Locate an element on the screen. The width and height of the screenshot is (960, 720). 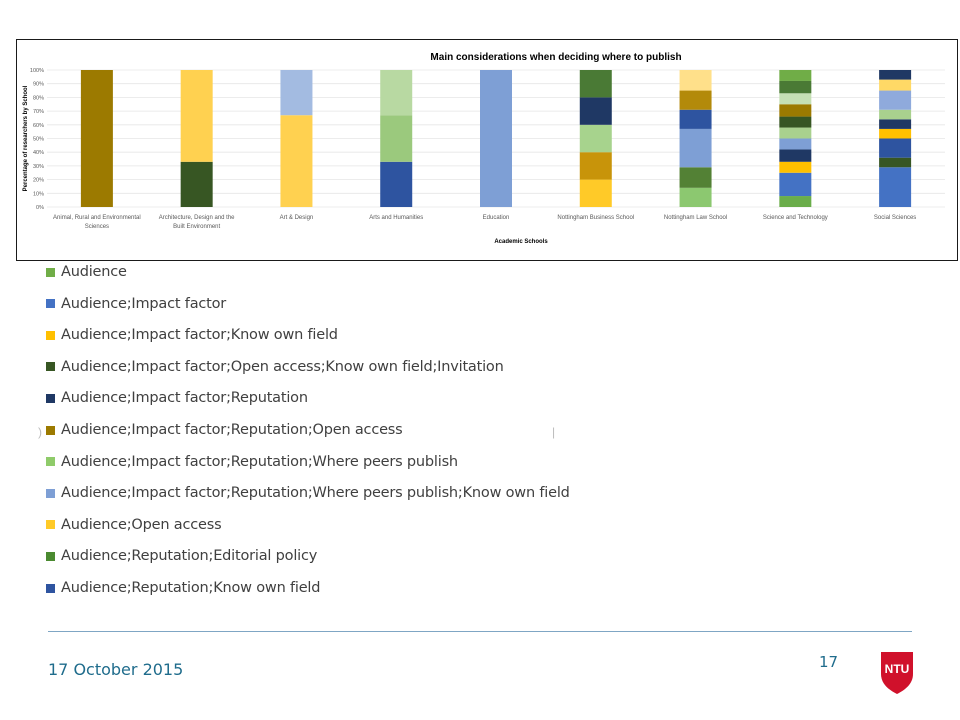
legend-label: Audience;Impact factor is located at coordinates (144, 303).